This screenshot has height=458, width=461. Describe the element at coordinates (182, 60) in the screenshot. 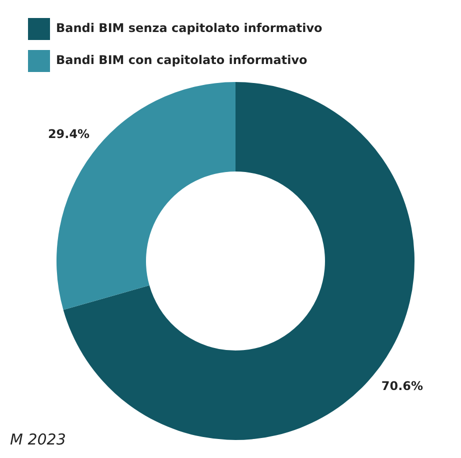

I see `legend-label: Bandi BIM con capitolato informativo` at that location.